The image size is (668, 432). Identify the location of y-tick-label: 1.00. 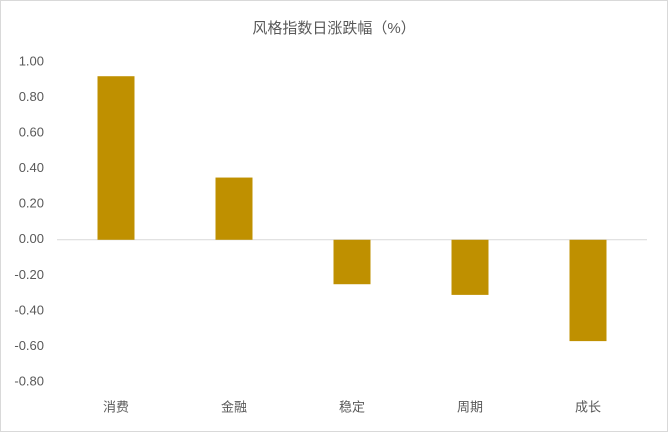
(31, 60).